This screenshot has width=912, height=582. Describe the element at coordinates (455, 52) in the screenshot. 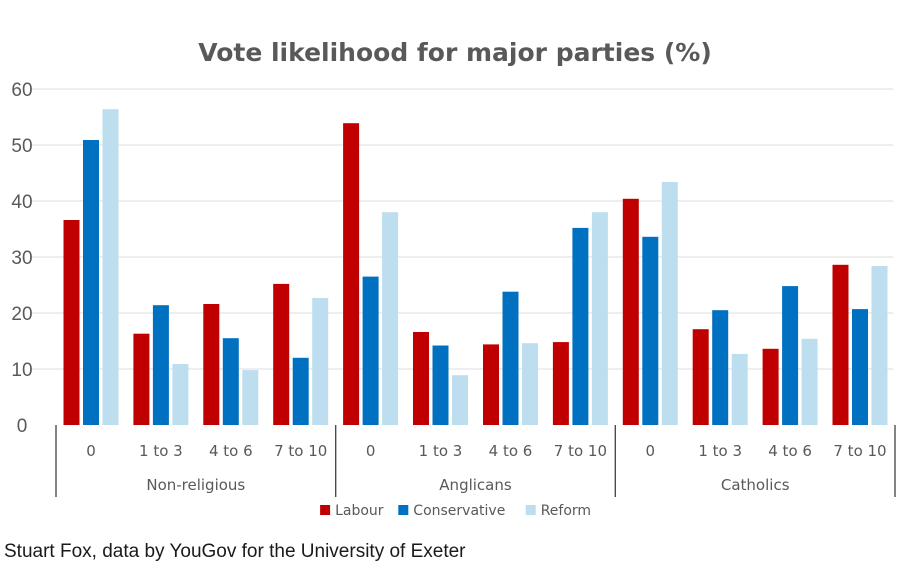

I see `chart-title: Vote likelihood for major parties (%)` at that location.